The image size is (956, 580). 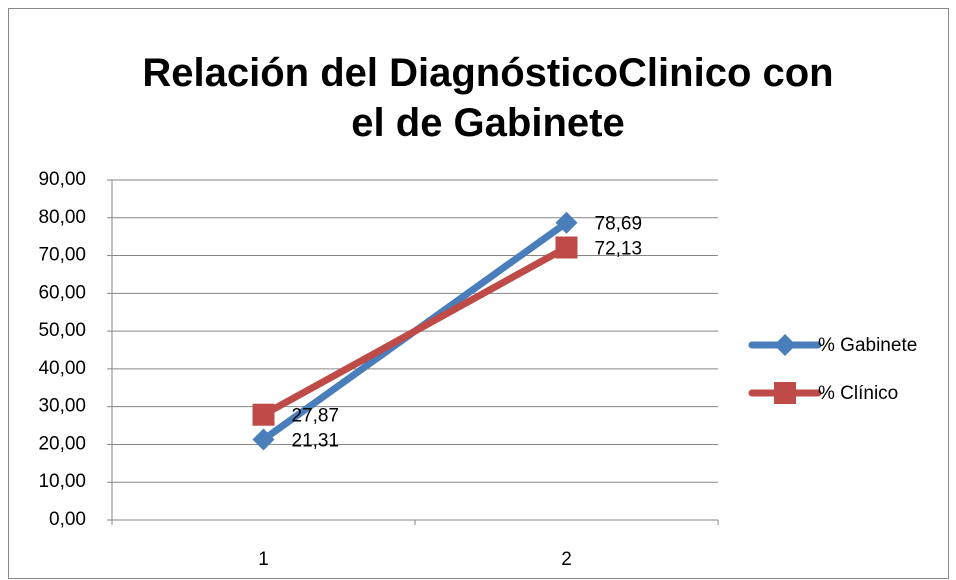 What do you see at coordinates (62, 368) in the screenshot?
I see `y-tick-label: 40,00` at bounding box center [62, 368].